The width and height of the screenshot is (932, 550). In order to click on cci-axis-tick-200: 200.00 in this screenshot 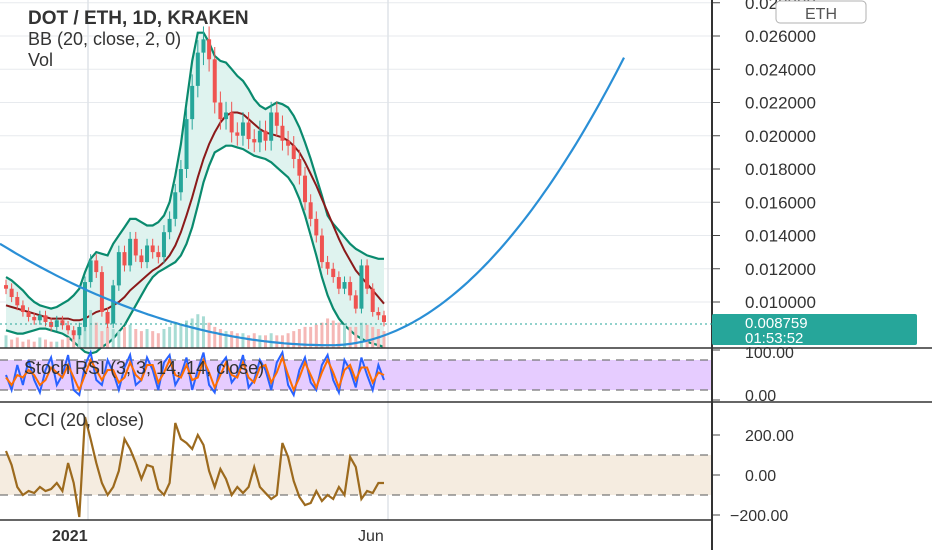, I will do `click(769, 436)`.